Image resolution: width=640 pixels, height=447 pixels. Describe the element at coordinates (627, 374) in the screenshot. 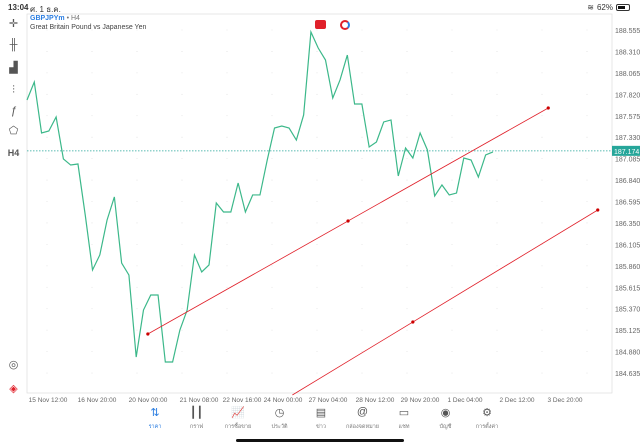

I see `price-tick: 184.635` at that location.